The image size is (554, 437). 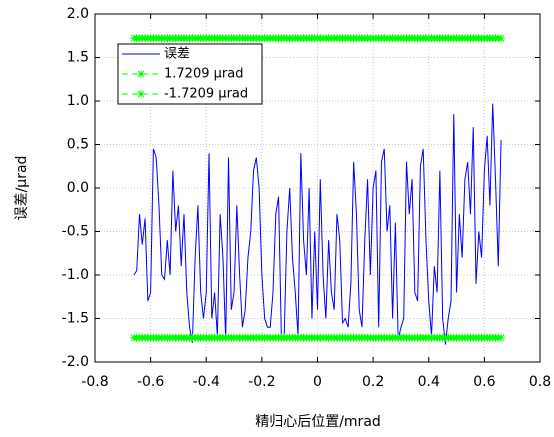 I want to click on x-tick-label: -0.4, so click(x=206, y=382).